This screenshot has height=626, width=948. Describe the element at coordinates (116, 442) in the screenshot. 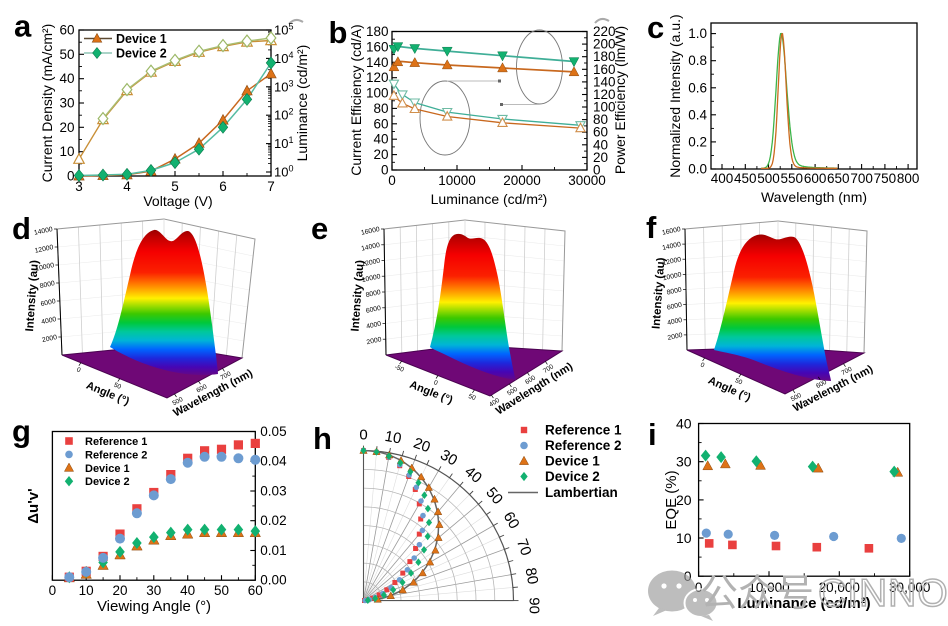

I see `svg-text: Reference 1` at that location.